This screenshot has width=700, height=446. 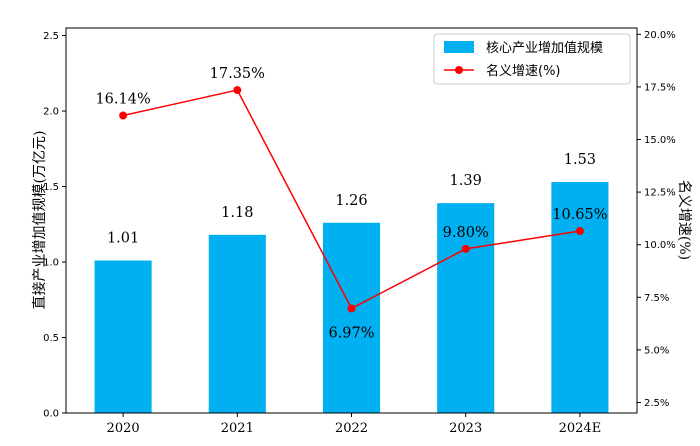 I want to click on growth-point-2020, so click(x=123, y=115).